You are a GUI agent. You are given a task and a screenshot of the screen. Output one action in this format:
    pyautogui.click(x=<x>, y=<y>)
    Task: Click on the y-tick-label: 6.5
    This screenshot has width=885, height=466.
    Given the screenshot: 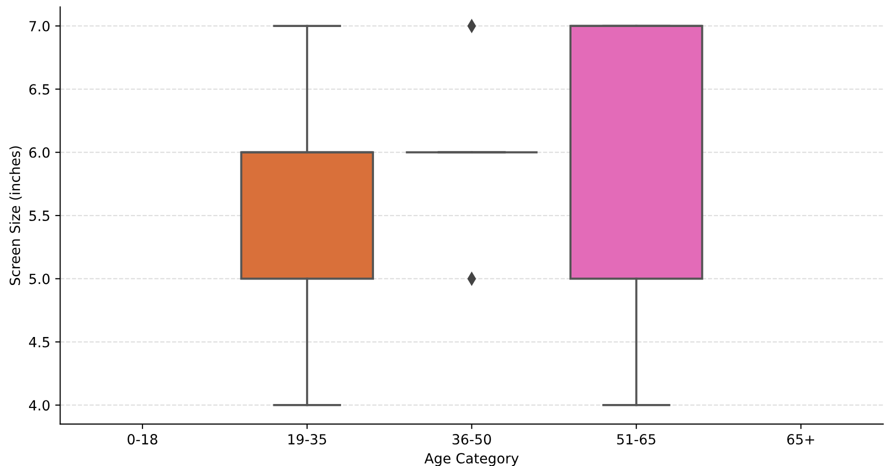 What is the action you would take?
    pyautogui.click(x=39, y=89)
    